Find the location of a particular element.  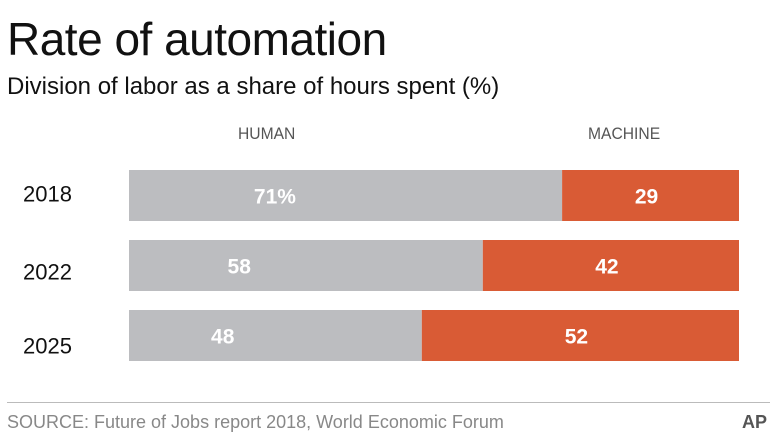

bar-machine-2022 is located at coordinates (610, 265).